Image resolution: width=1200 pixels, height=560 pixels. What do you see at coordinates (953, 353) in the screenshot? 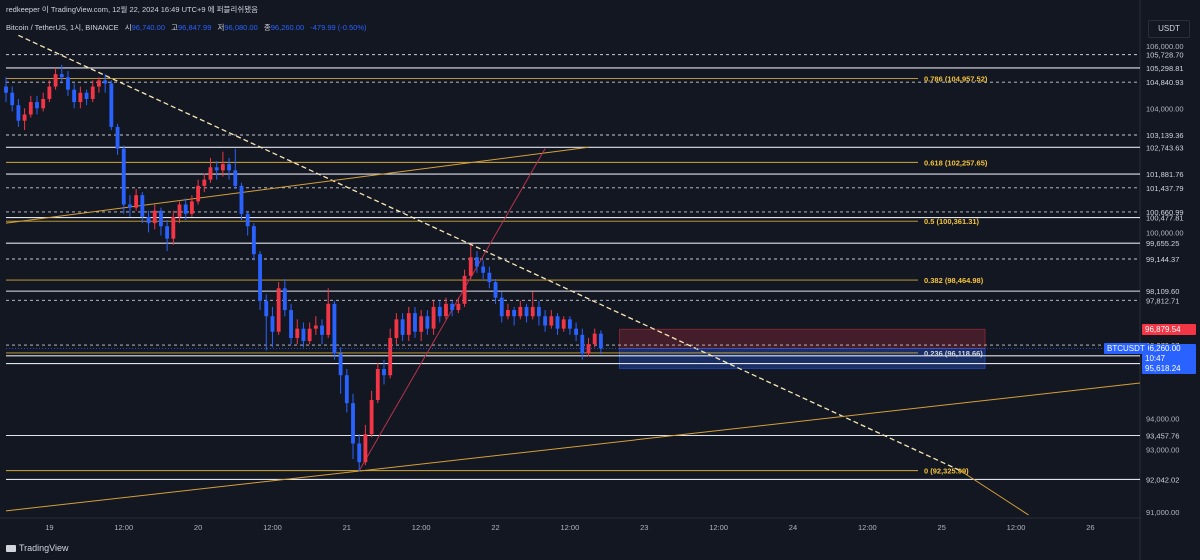
I see `fib-label-4: 0.236 (96,118.66)` at bounding box center [953, 353].